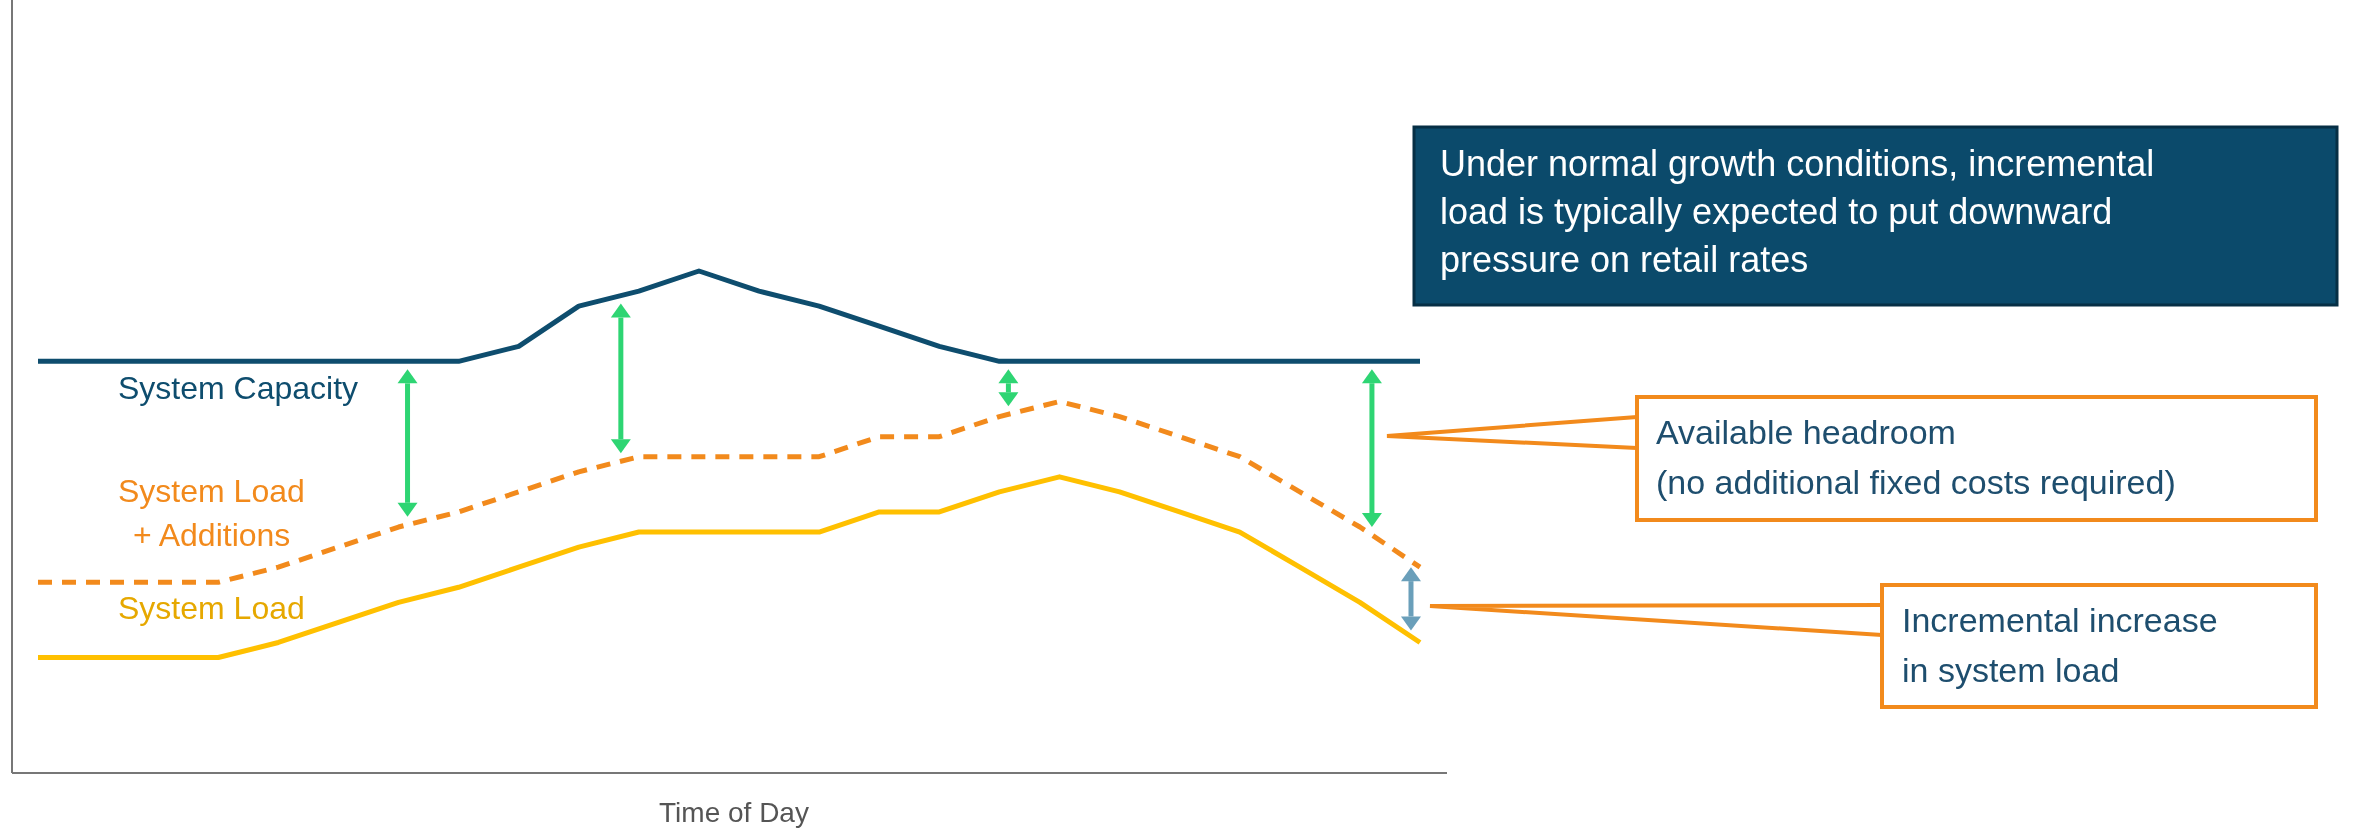  Describe the element at coordinates (734, 812) in the screenshot. I see `x-axis-title: Time of Day` at that location.